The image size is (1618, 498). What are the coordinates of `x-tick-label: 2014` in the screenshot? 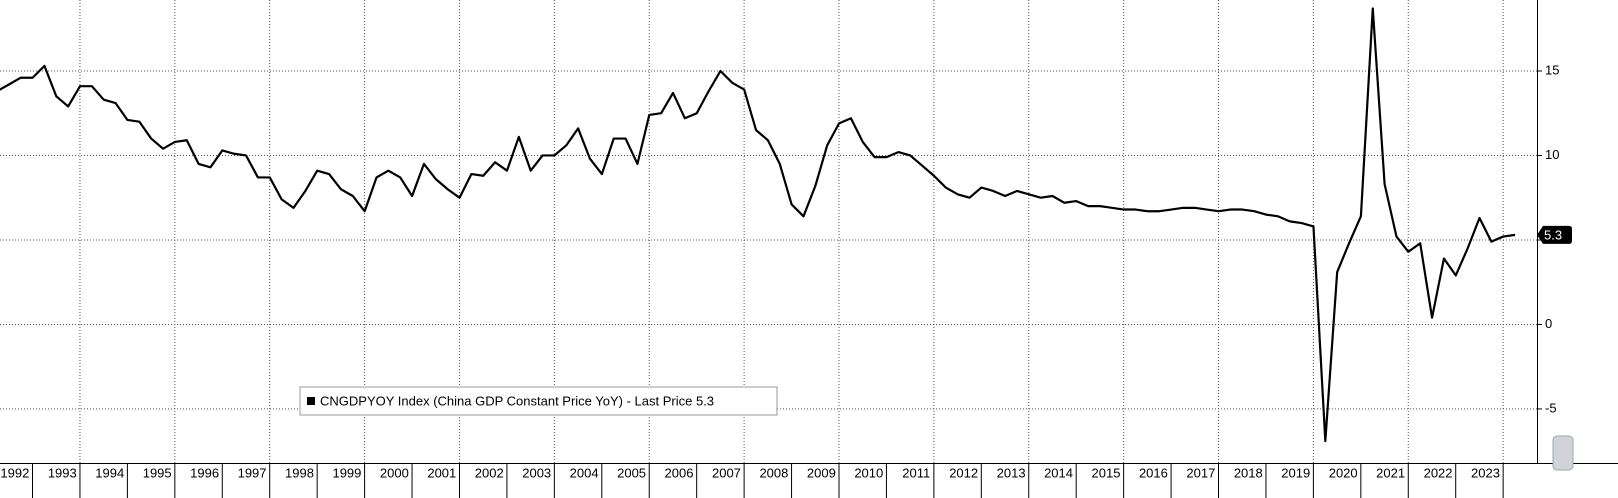 It's located at (1058, 472).